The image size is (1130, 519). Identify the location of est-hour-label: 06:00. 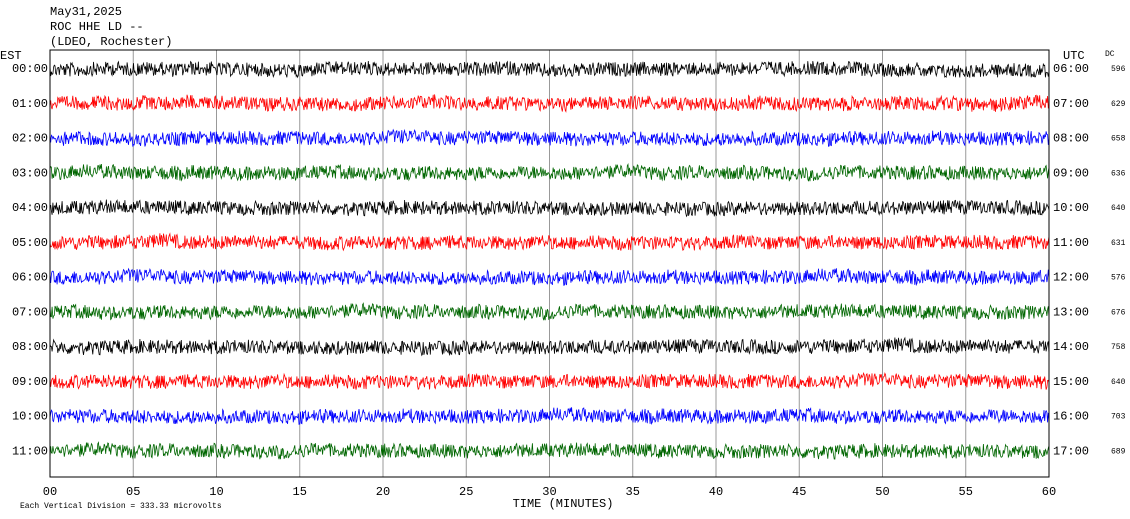
(30, 278).